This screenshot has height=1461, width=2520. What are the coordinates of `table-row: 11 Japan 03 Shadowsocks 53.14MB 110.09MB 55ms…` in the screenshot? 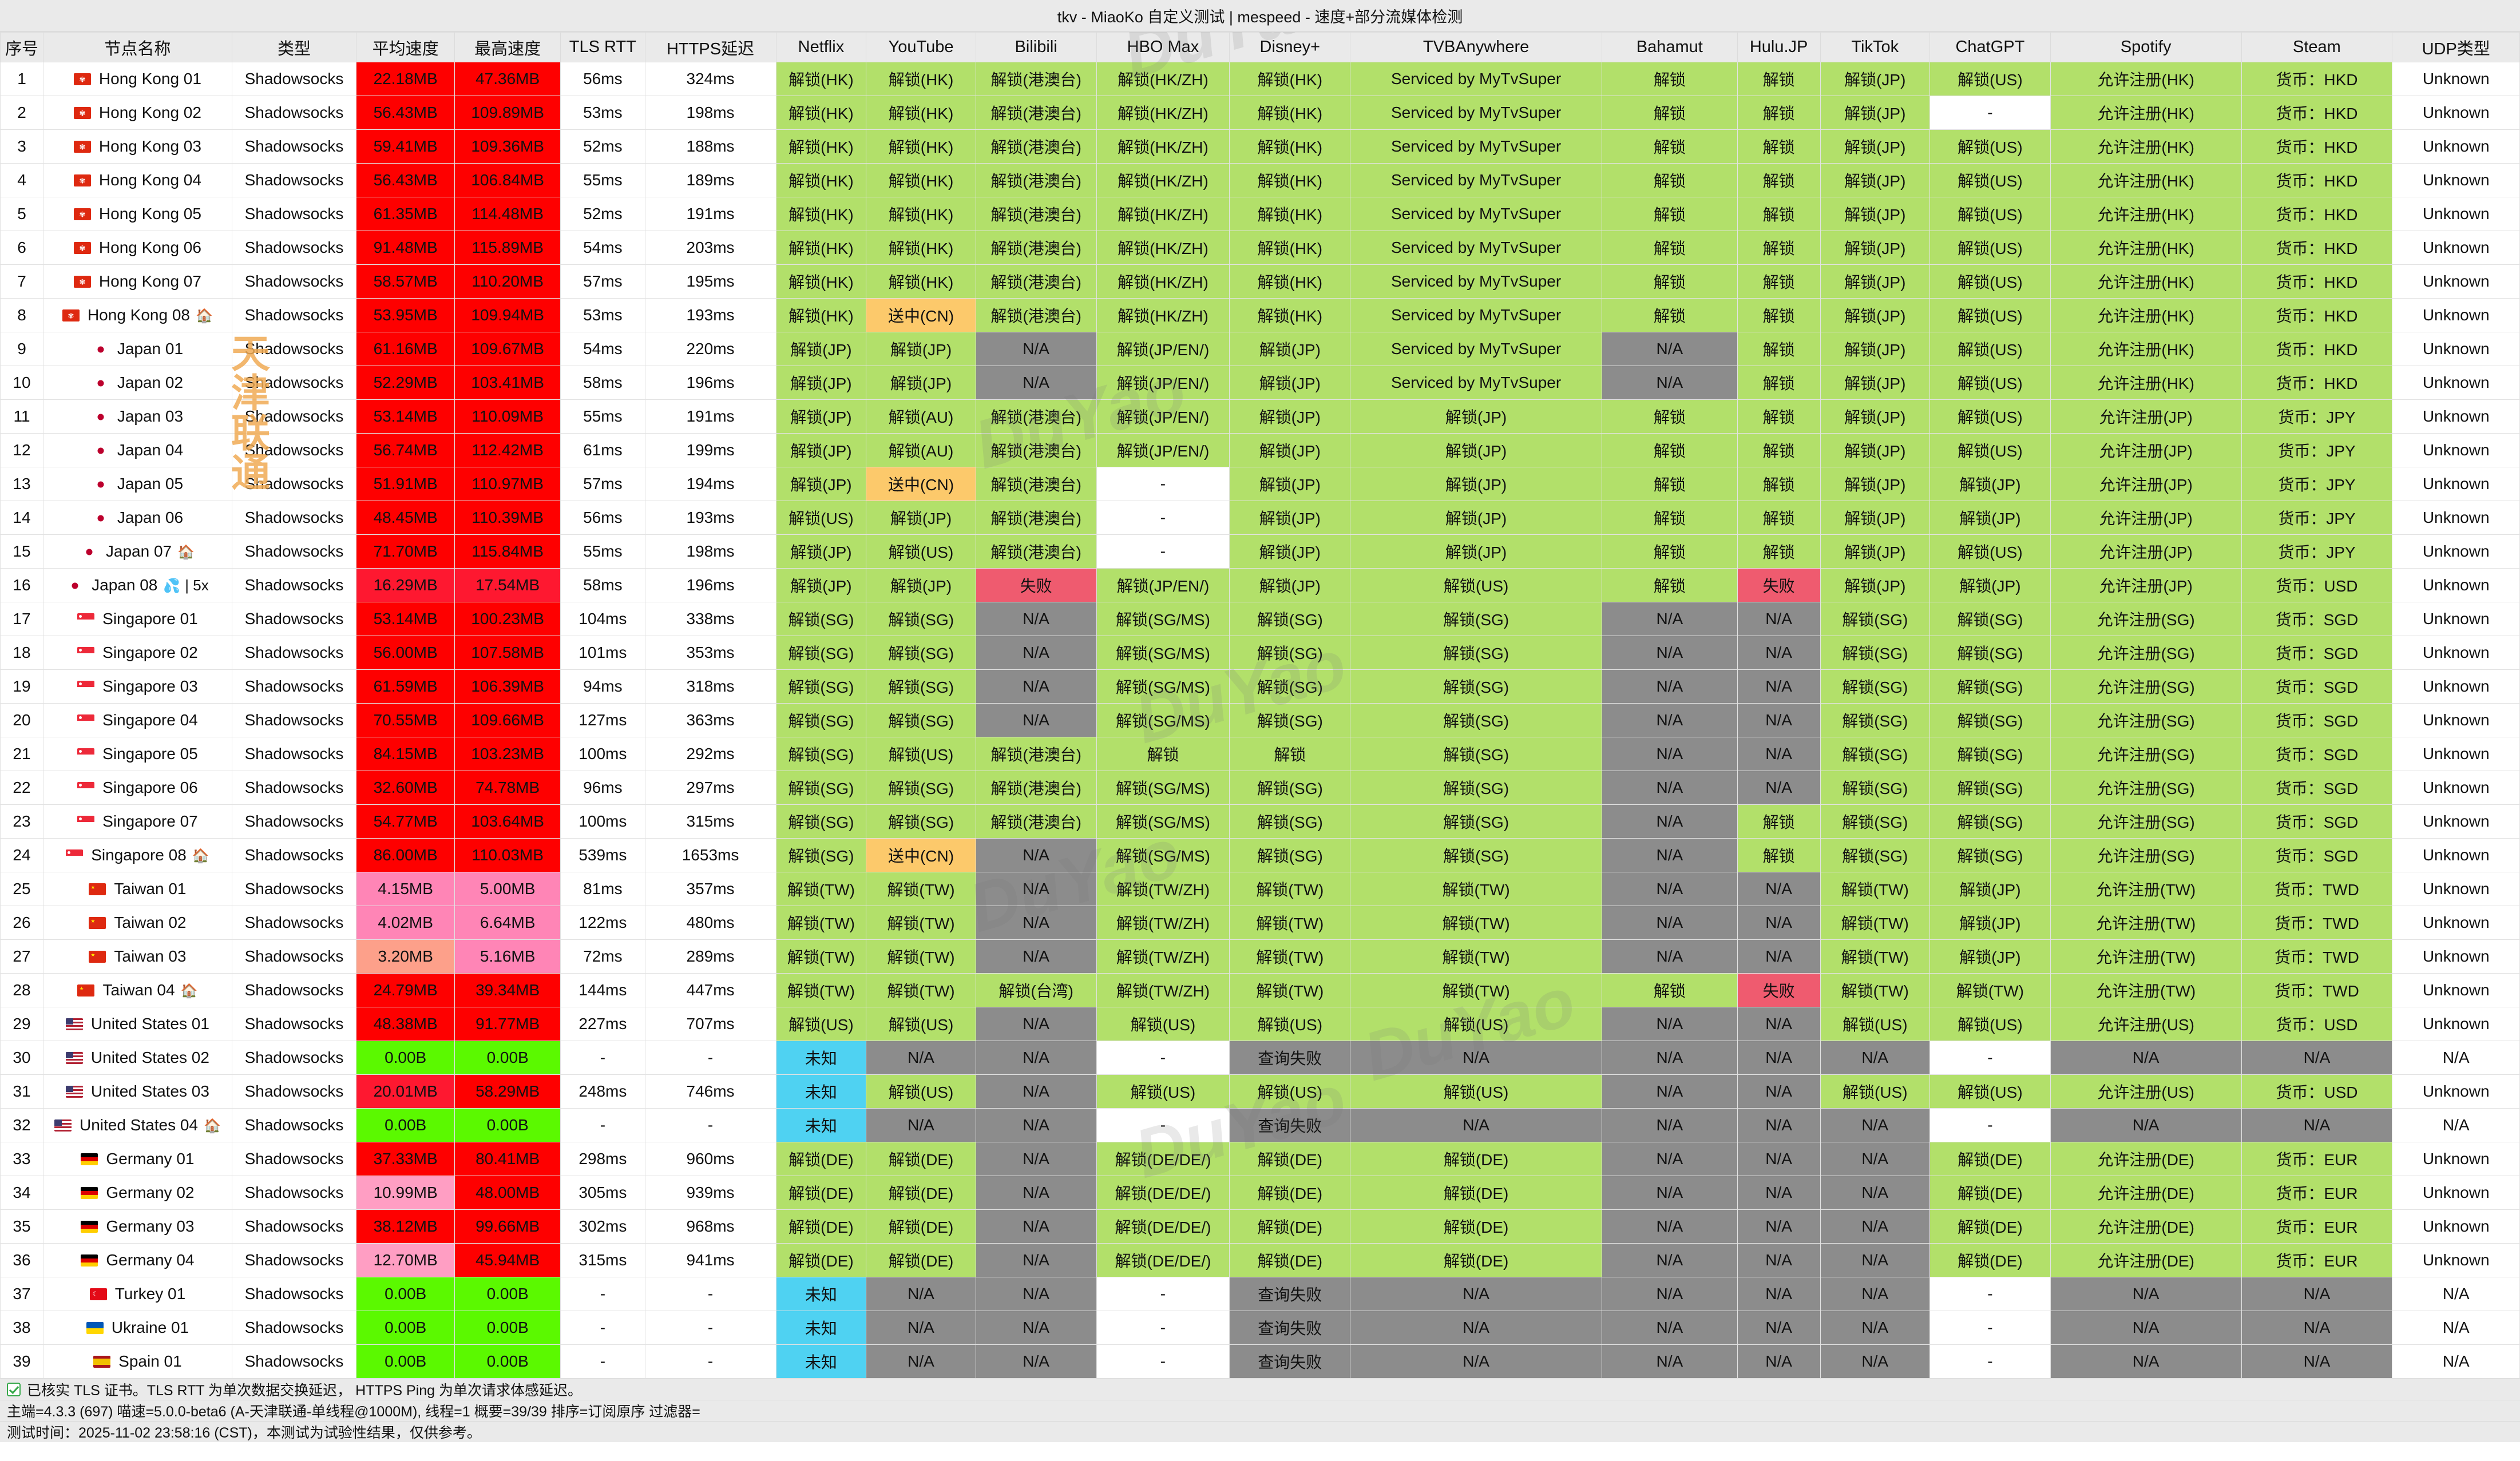 It's located at (1260, 417).